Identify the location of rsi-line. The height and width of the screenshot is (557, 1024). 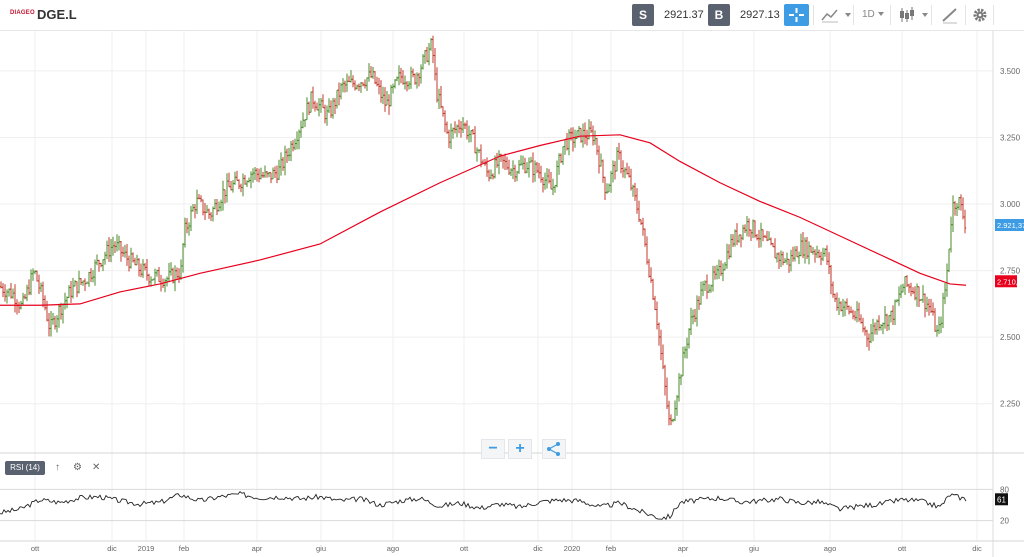
(483, 505).